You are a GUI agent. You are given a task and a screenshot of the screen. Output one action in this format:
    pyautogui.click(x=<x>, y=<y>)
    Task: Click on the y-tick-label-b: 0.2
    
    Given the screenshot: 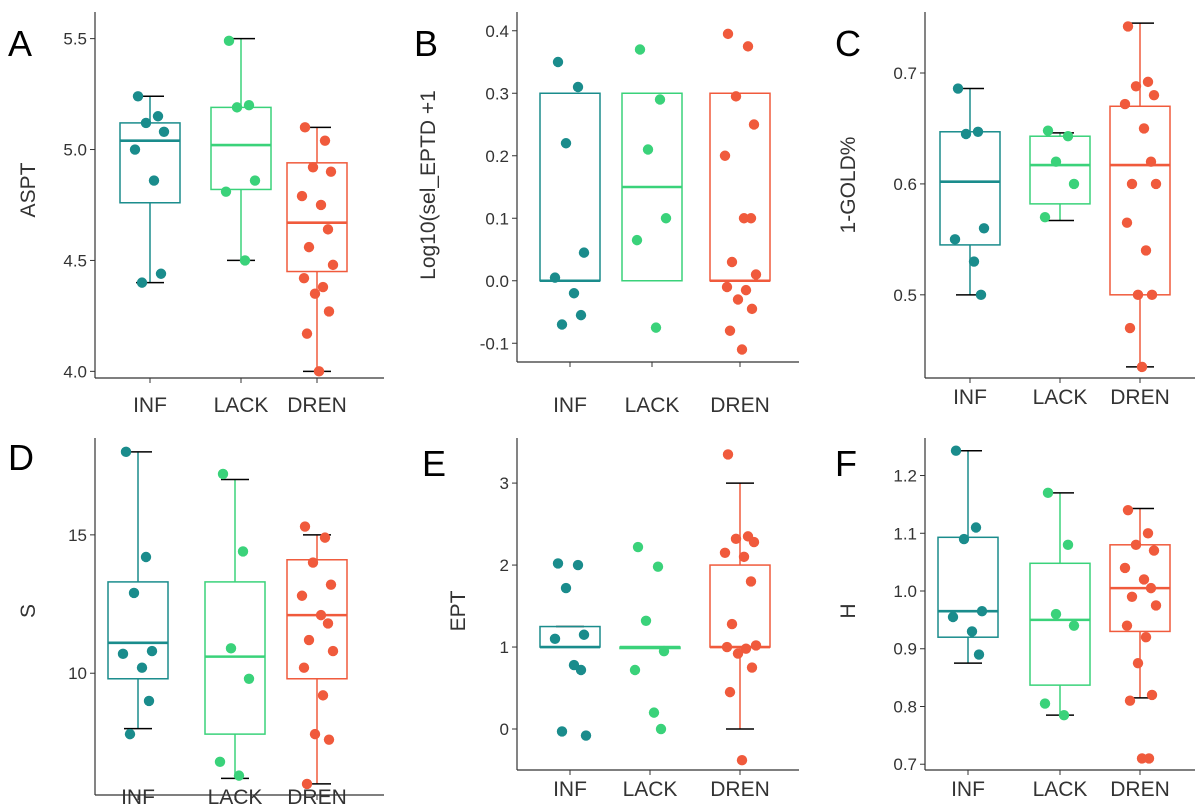 What is the action you would take?
    pyautogui.click(x=497, y=156)
    